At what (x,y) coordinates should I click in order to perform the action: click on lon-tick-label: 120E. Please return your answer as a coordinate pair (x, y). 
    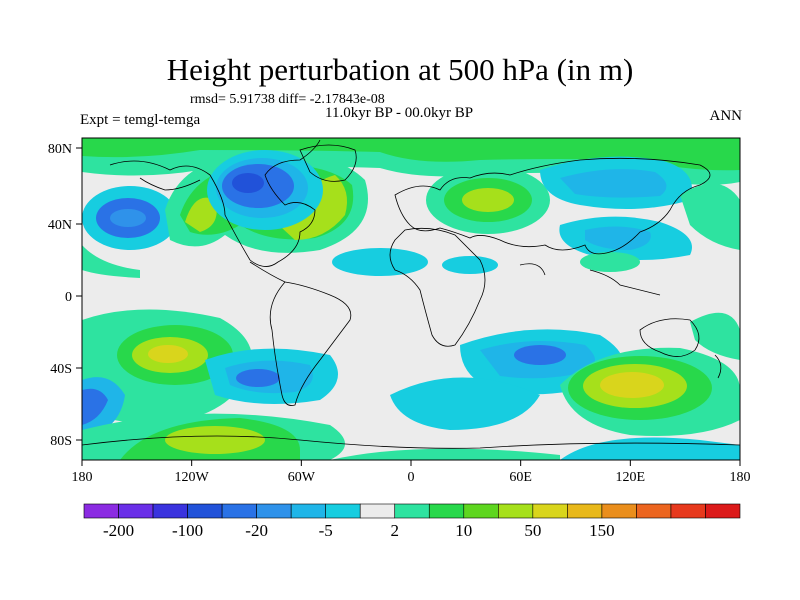
    Looking at the image, I should click on (631, 477).